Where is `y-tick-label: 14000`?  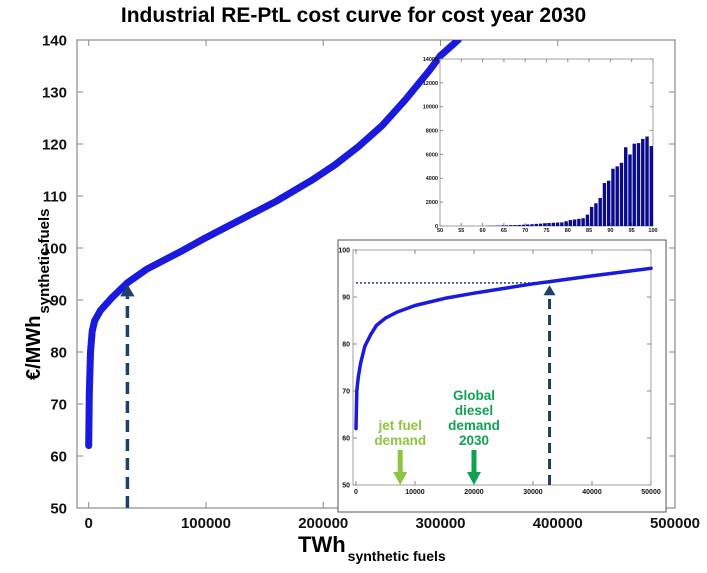 y-tick-label: 14000 is located at coordinates (430, 60).